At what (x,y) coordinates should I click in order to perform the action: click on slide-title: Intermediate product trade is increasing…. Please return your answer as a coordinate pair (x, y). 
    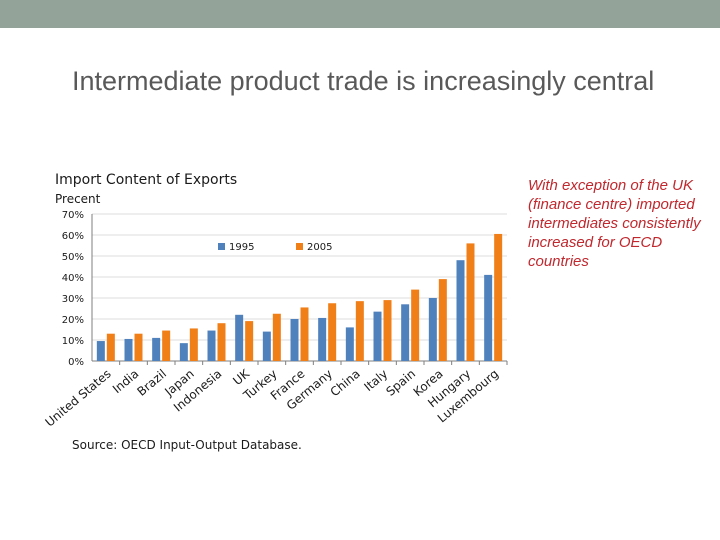
    Looking at the image, I should click on (363, 81).